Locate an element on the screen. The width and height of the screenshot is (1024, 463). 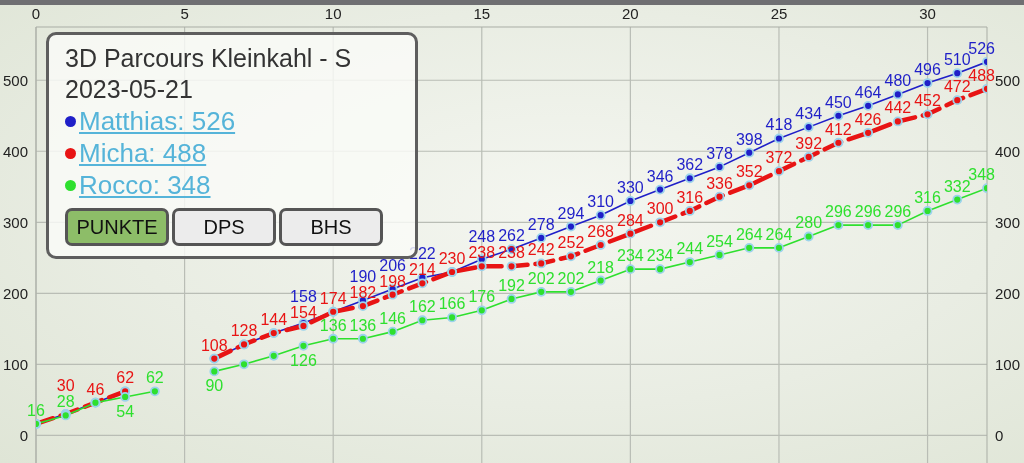
data-label: 378 is located at coordinates (719, 153).